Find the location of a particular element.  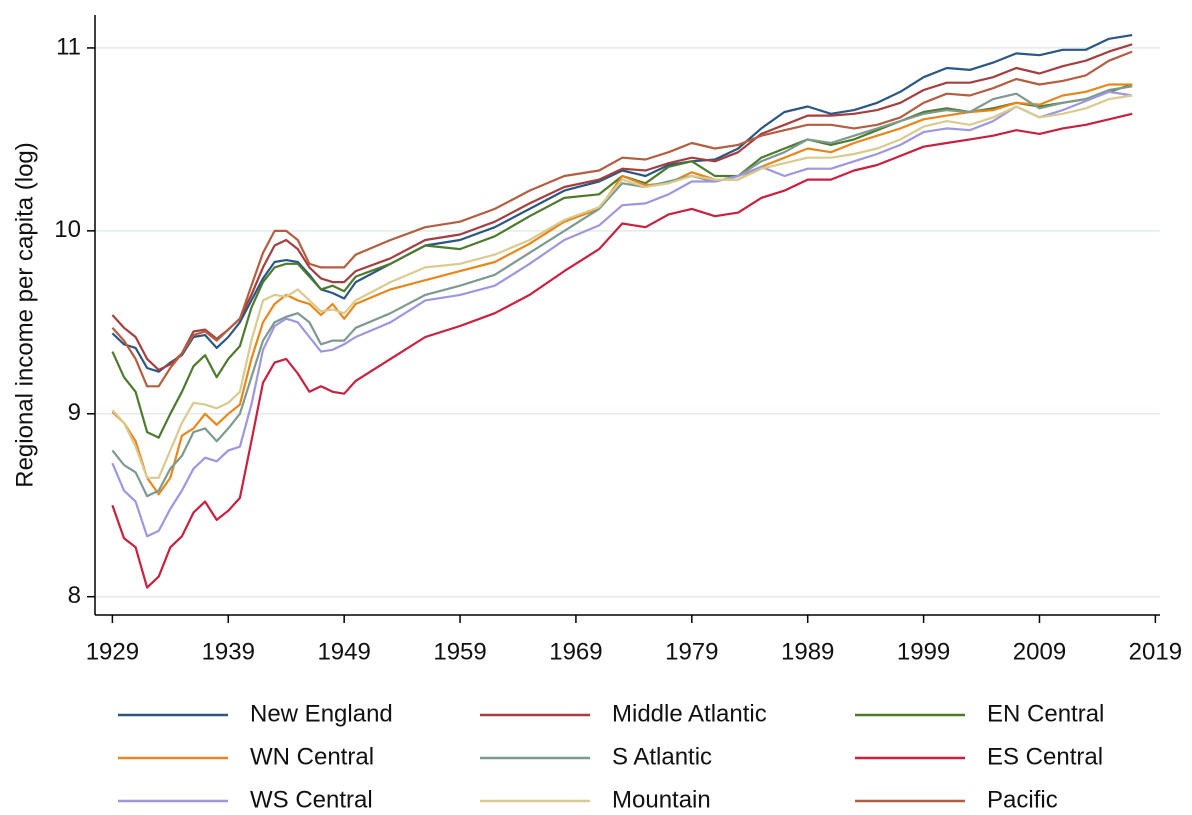

x-tick-label: 1929 is located at coordinates (112, 651).